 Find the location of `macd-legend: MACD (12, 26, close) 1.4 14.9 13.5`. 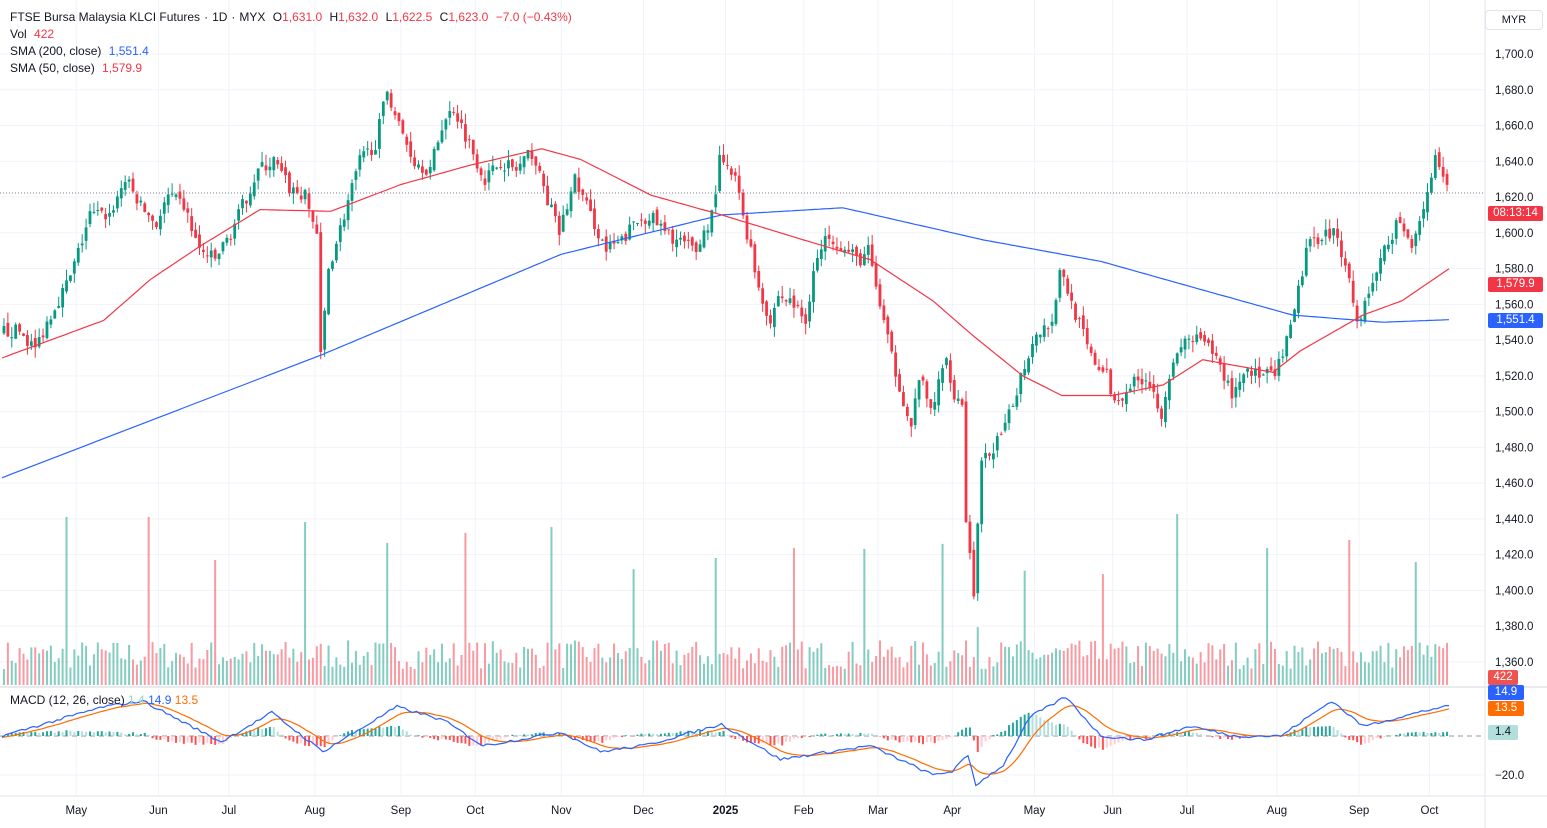

macd-legend: MACD (12, 26, close) 1.4 14.9 13.5 is located at coordinates (104, 700).